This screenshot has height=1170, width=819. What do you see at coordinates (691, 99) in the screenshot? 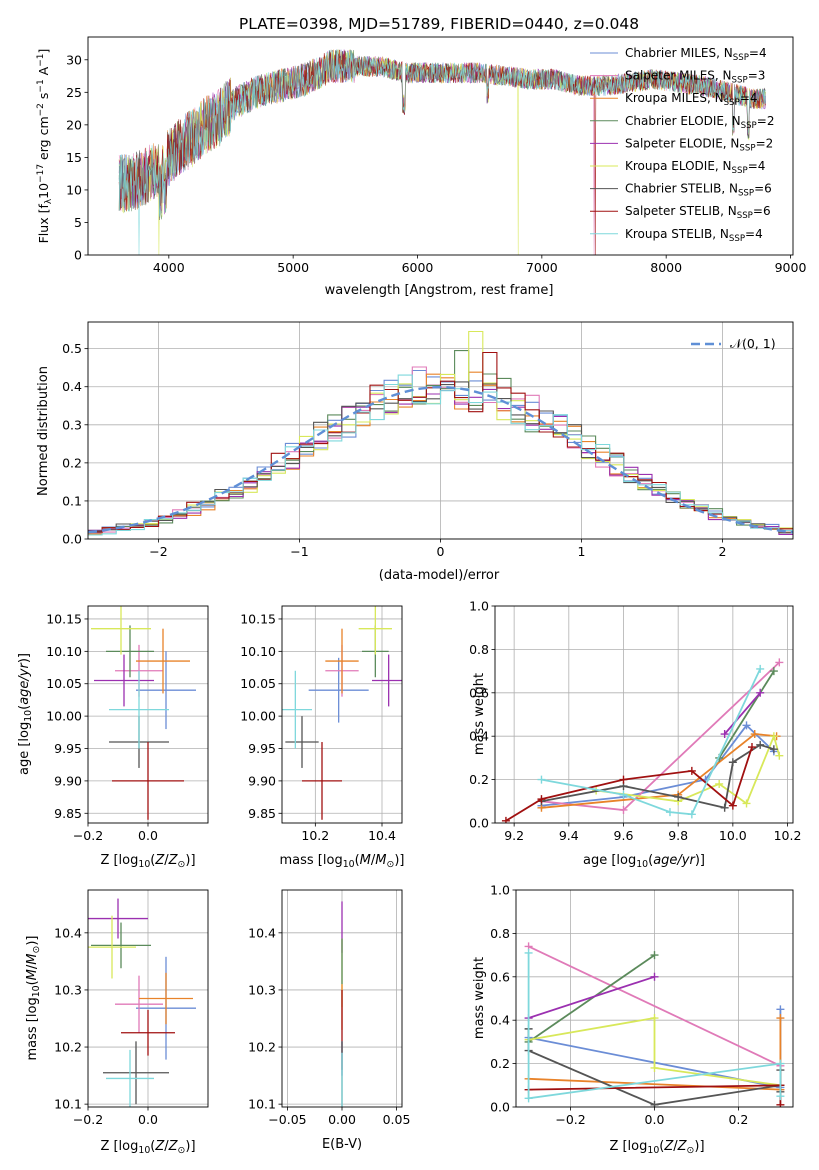
I see `spectrum-legend-label-2: Kroupa MILES, NSSP=4` at bounding box center [691, 99].